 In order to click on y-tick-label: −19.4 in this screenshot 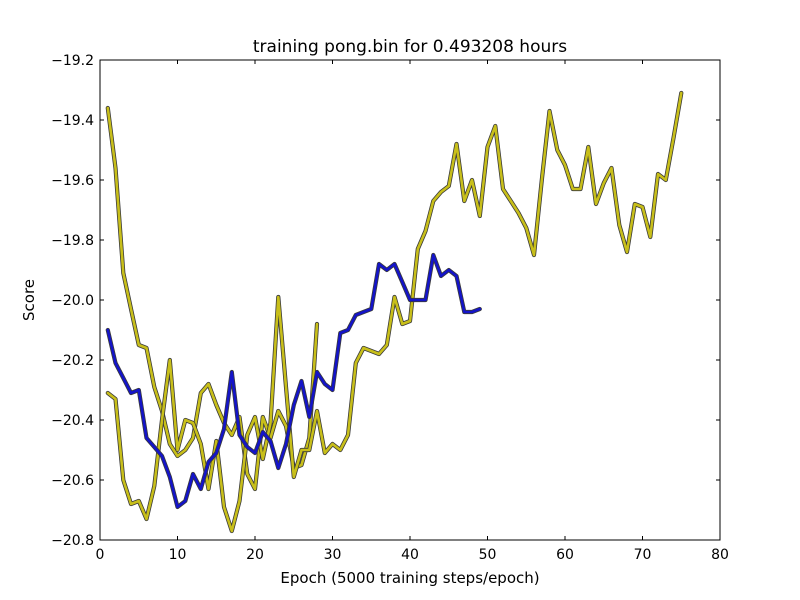, I will do `click(72, 121)`.